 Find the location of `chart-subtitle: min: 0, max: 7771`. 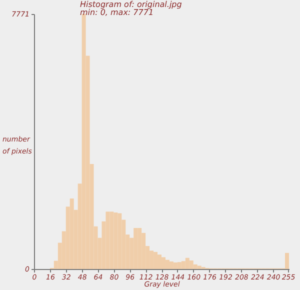

chart-subtitle: min: 0, max: 7771 is located at coordinates (117, 12).